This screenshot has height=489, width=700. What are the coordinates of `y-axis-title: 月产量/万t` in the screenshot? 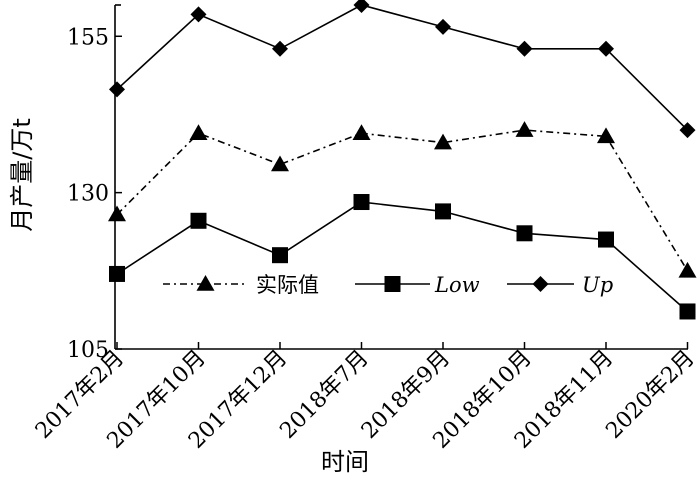 It's located at (22, 175).